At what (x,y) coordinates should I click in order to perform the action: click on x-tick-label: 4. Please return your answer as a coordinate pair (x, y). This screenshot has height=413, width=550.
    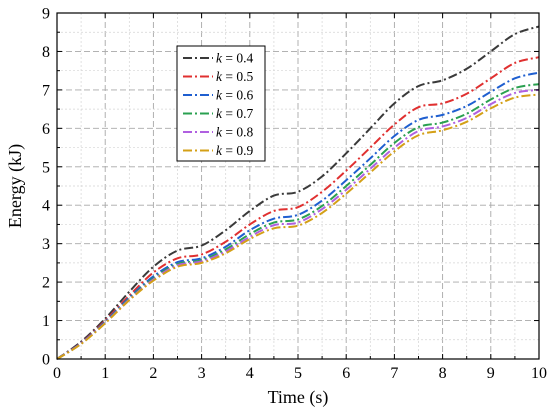
    Looking at the image, I should click on (250, 373).